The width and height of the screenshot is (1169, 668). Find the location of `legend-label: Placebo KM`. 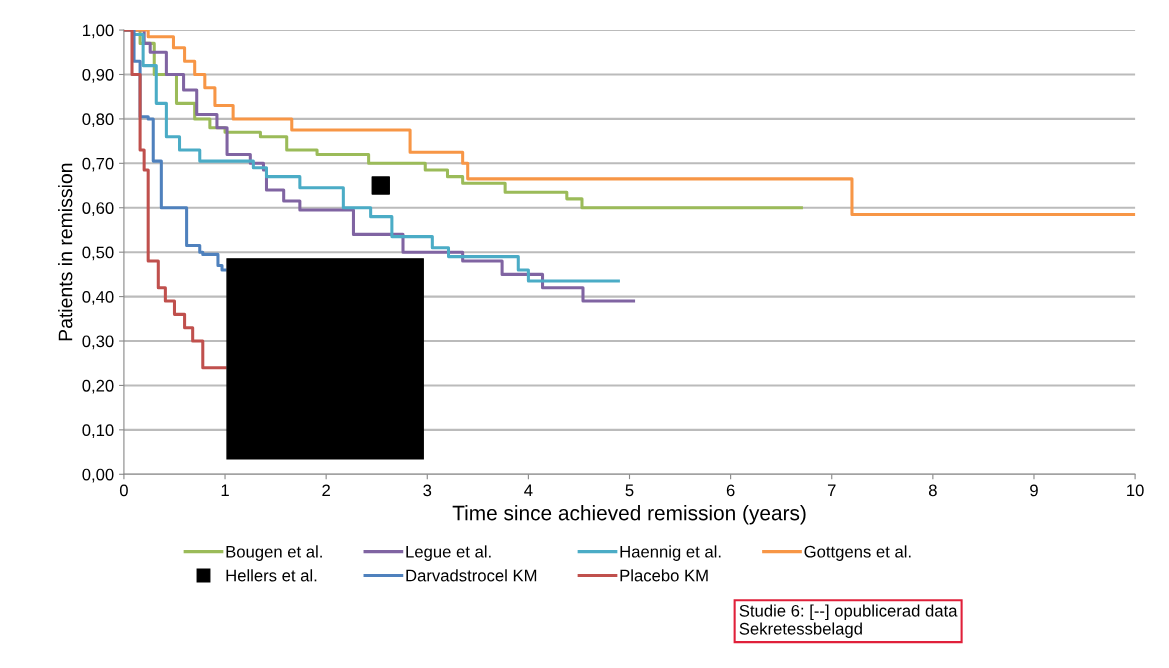

legend-label: Placebo KM is located at coordinates (664, 575).